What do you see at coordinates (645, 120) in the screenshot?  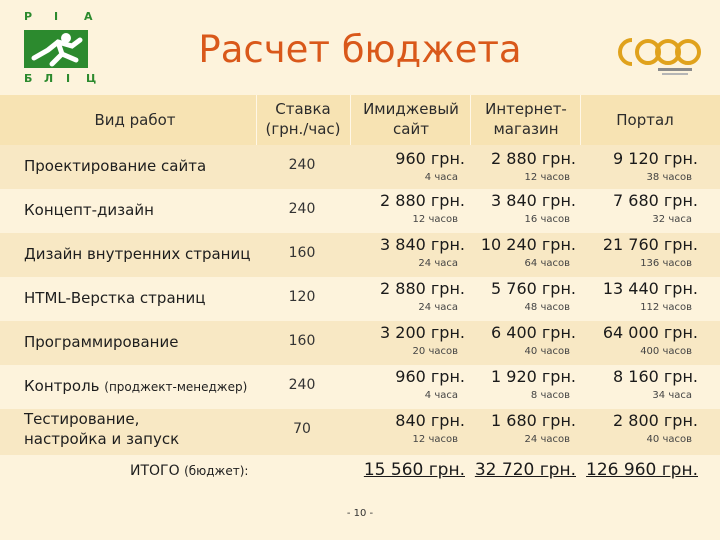 I see `header-portal: Портал` at bounding box center [645, 120].